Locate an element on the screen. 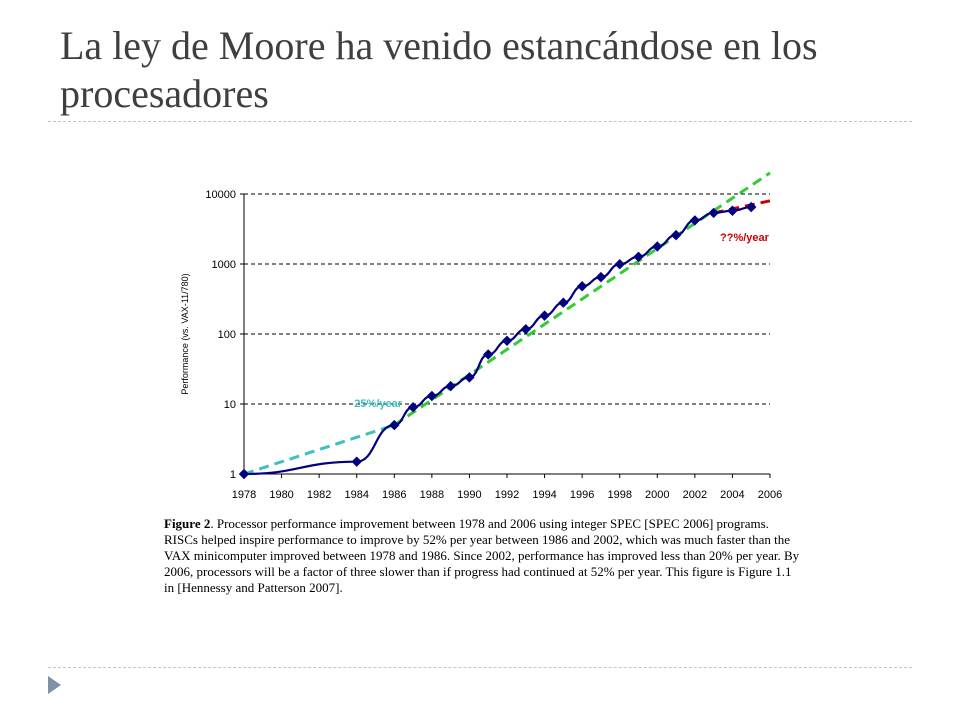 The width and height of the screenshot is (960, 720). slide-bullet-icon is located at coordinates (54, 685).